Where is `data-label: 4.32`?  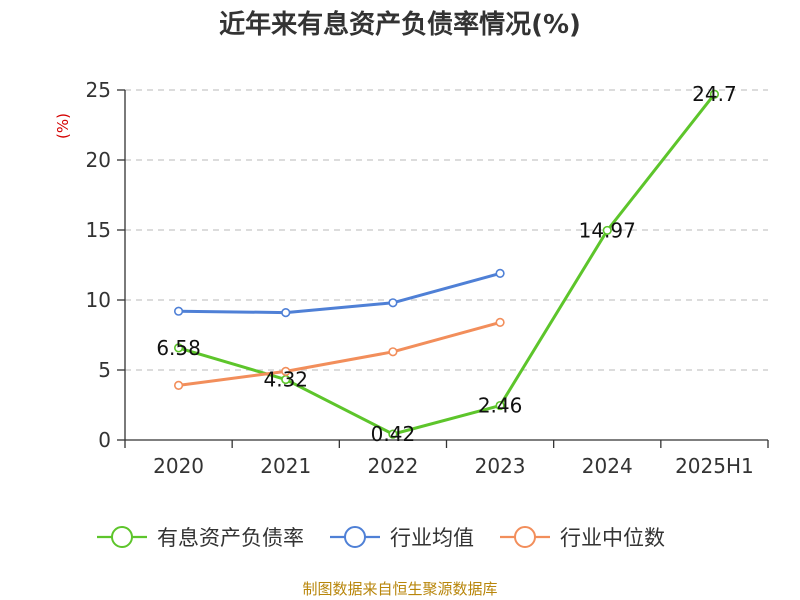 data-label: 4.32 is located at coordinates (285, 380).